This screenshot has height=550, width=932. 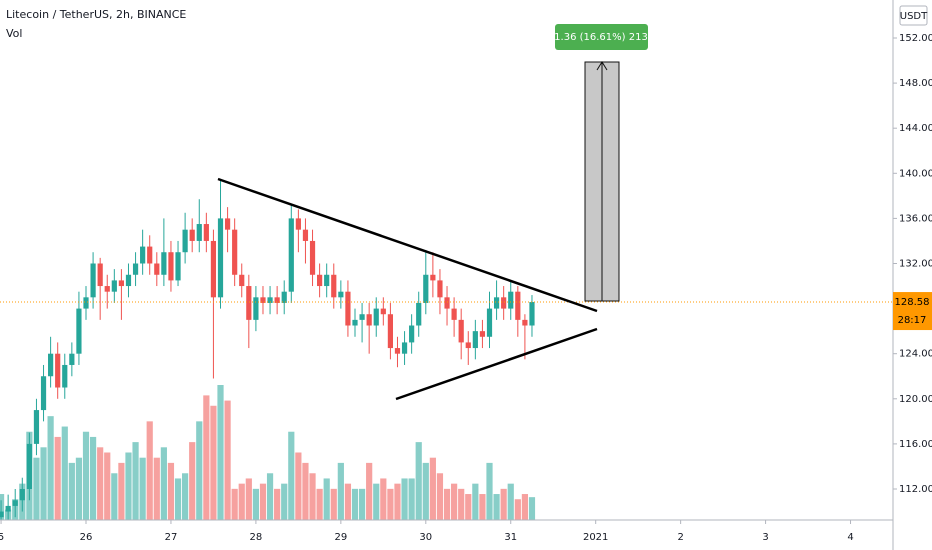 What do you see at coordinates (680, 537) in the screenshot?
I see `x-tick-label: 2` at bounding box center [680, 537].